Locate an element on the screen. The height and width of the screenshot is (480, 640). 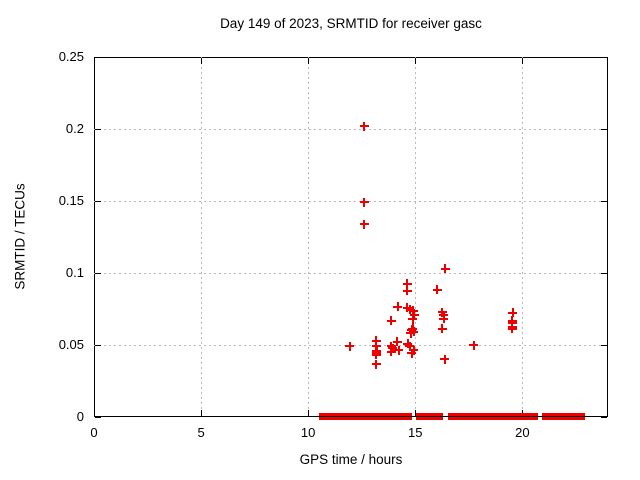
x-tick-label: 10 is located at coordinates (308, 432).